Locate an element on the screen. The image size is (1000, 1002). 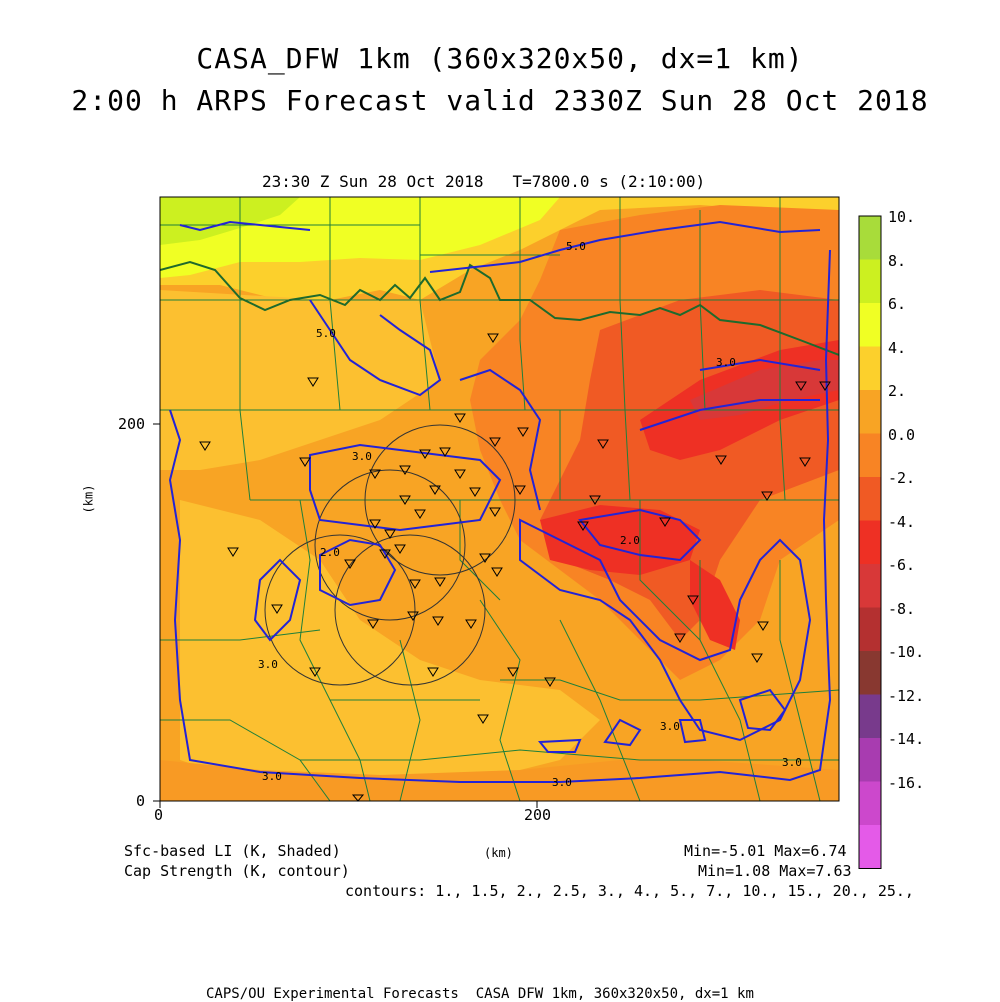
x-axis-label: (km) is located at coordinates (498, 853).